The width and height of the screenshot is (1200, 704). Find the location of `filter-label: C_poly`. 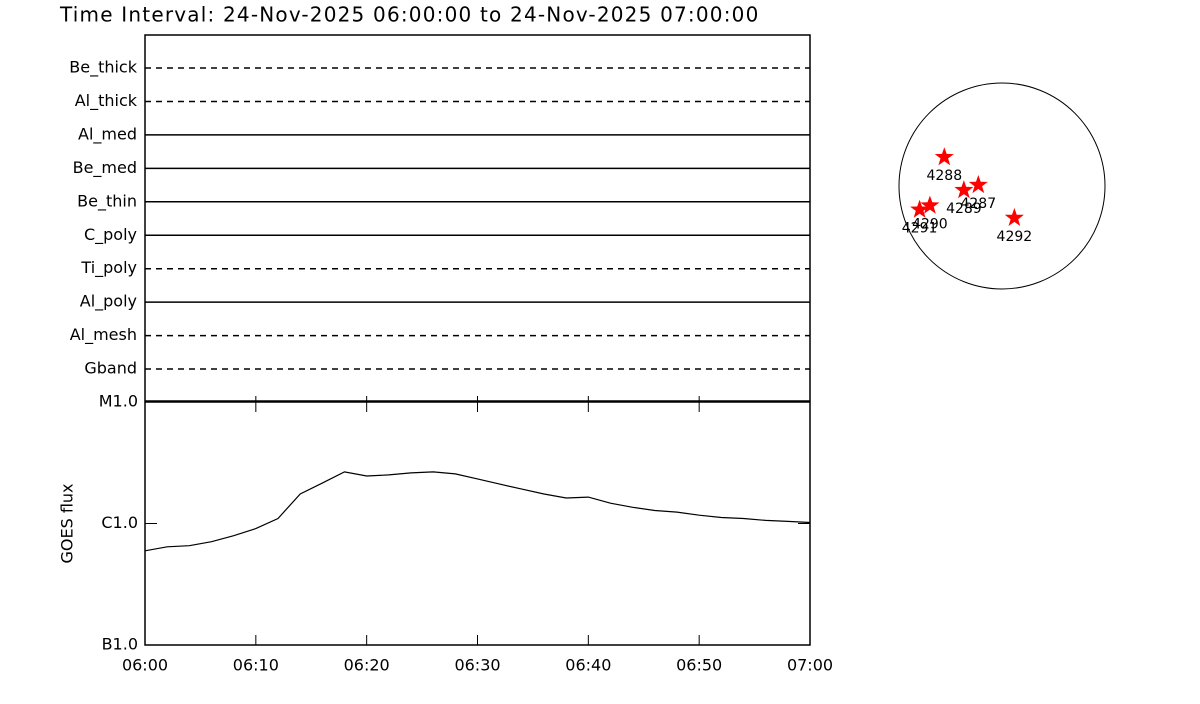

filter-label: C_poly is located at coordinates (110, 235).